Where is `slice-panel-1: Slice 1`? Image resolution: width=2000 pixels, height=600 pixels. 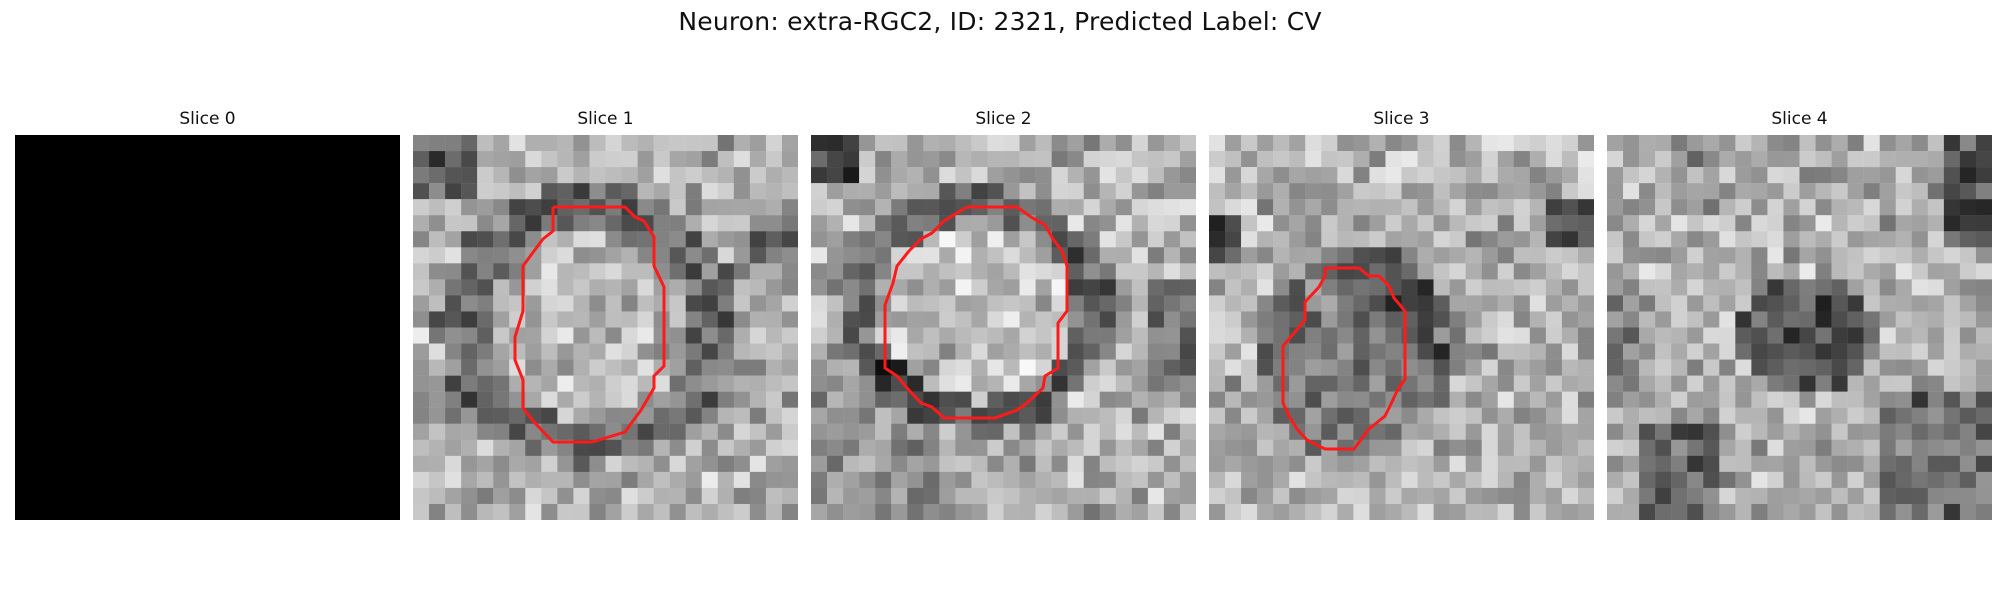 slice-panel-1: Slice 1 is located at coordinates (605, 317).